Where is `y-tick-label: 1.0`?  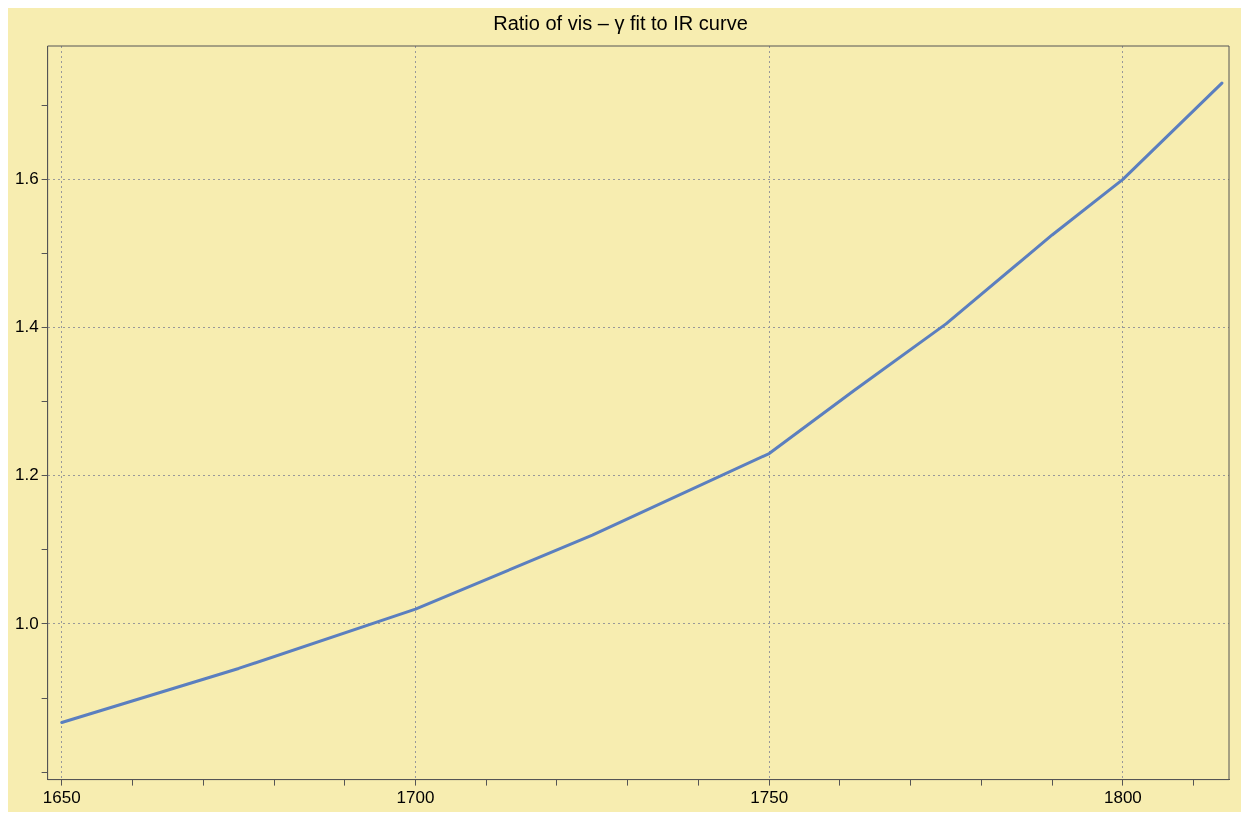 y-tick-label: 1.0 is located at coordinates (26, 623).